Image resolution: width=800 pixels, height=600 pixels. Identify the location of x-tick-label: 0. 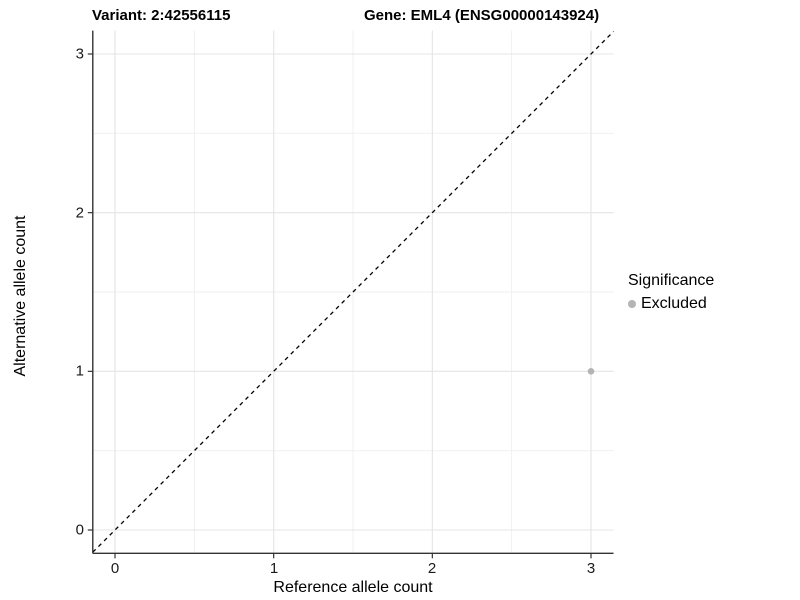
(115, 568).